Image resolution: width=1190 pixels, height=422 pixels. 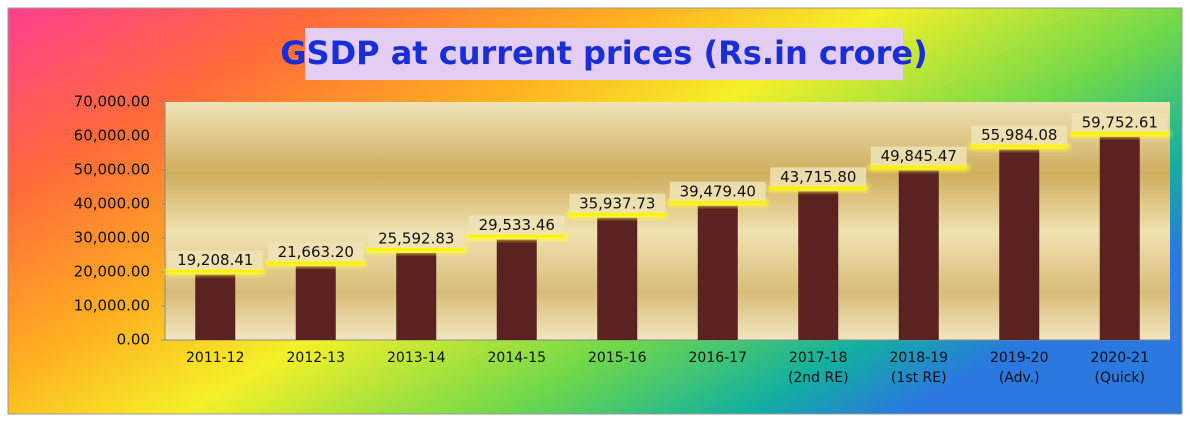 What do you see at coordinates (112, 102) in the screenshot?
I see `y-tick-label: 70,000.00` at bounding box center [112, 102].